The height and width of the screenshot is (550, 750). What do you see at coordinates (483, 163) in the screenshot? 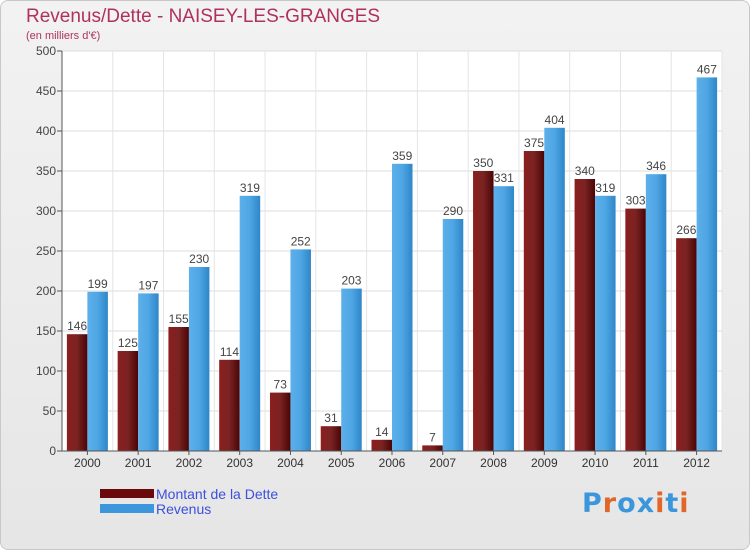
I see `data-label-debt: 350` at bounding box center [483, 163].